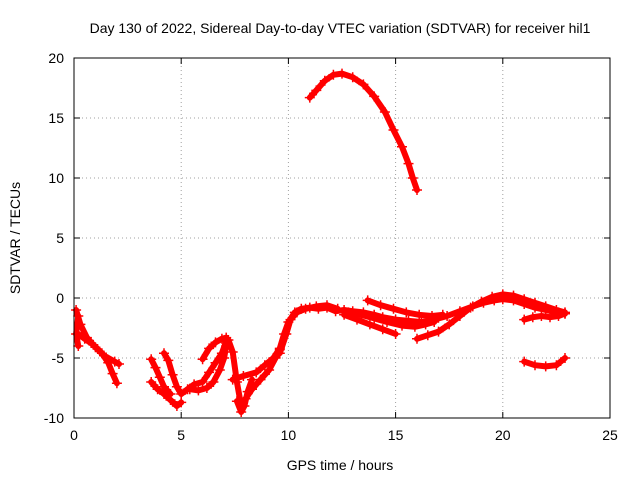 This screenshot has height=480, width=640. Describe the element at coordinates (56, 118) in the screenshot. I see `y-tick-label: 15` at that location.